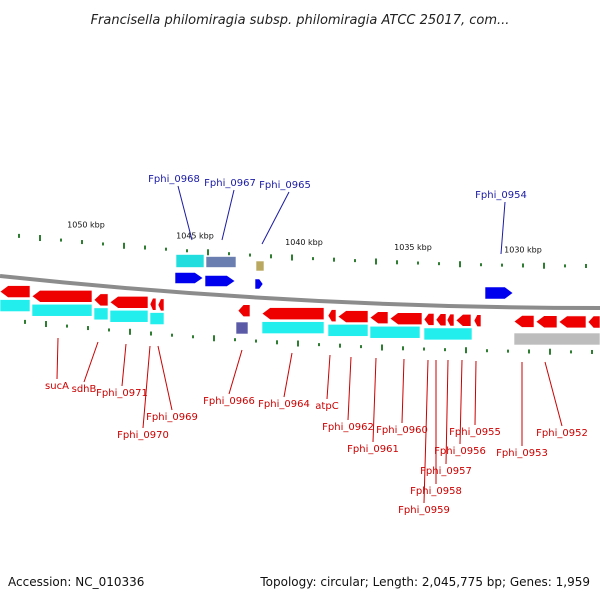 The image size is (600, 600). I want to click on kbp-label: 1050 kbp, so click(86, 225).